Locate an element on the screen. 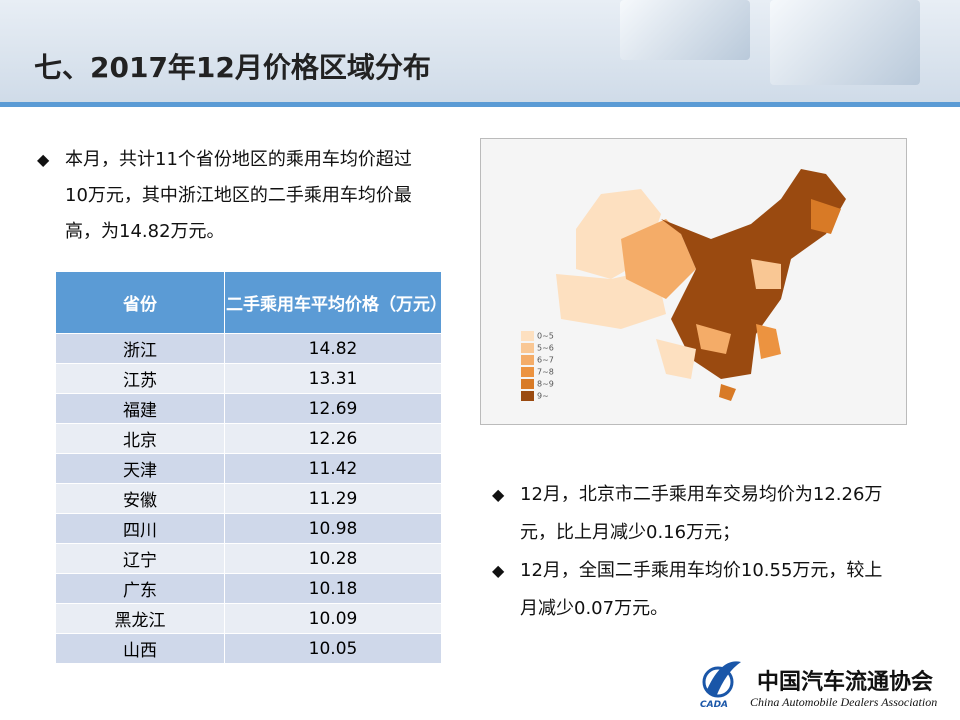 This screenshot has width=960, height=720. column-header: 省份 is located at coordinates (140, 302).